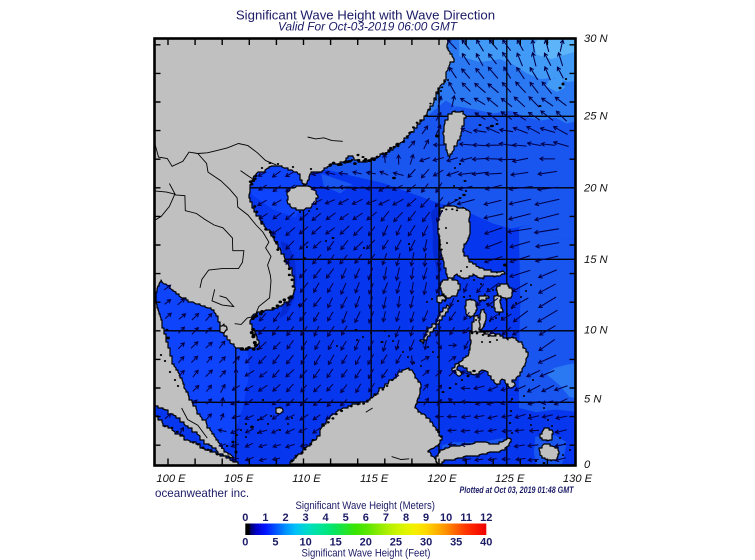 This screenshot has height=560, width=755. Describe the element at coordinates (426, 518) in the screenshot. I see `svg-text: 9` at that location.